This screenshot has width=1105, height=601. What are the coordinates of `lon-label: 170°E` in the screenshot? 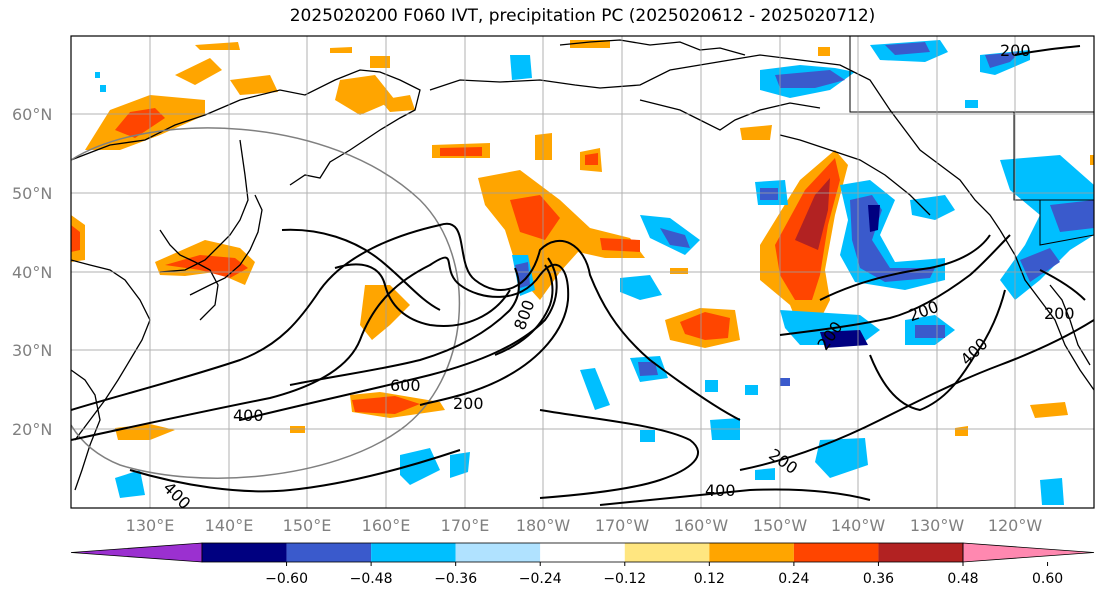 It's located at (465, 525).